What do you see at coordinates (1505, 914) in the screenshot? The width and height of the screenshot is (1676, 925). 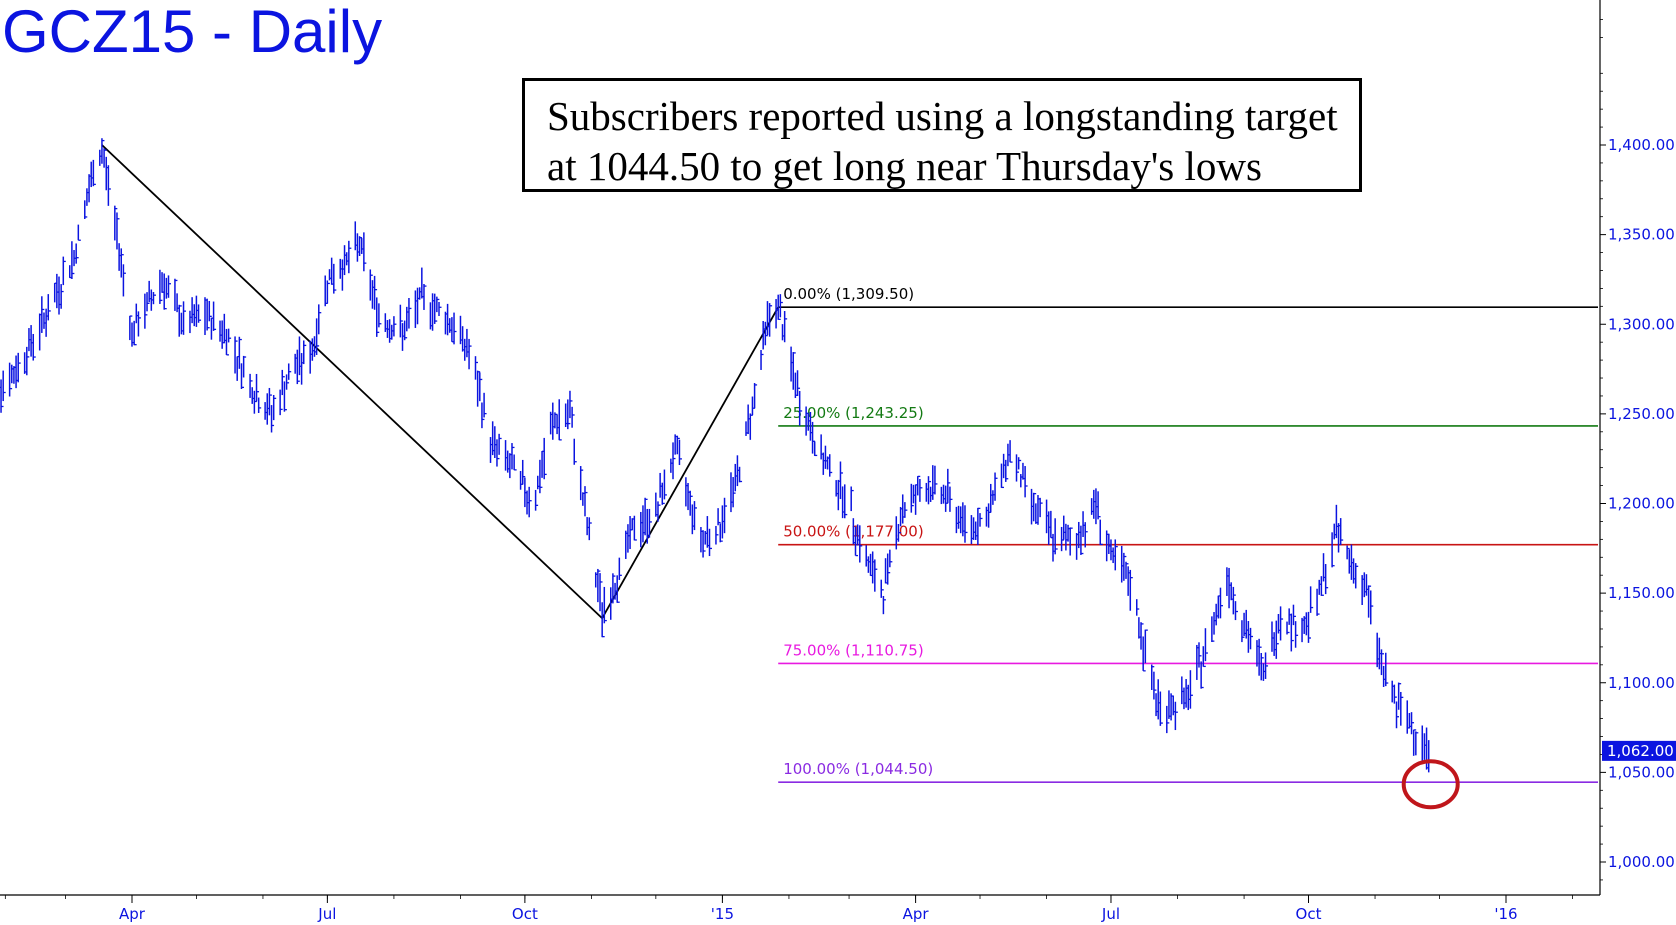 I see `x-tick-label: '16` at bounding box center [1505, 914].